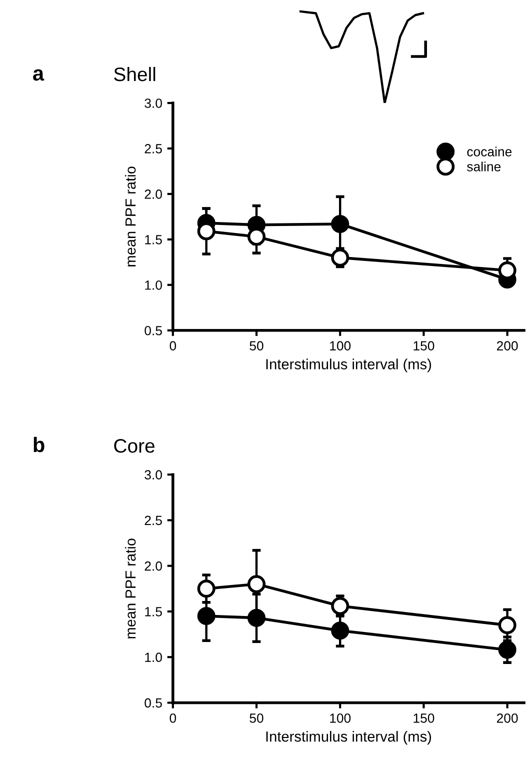  I want to click on legend-label: saline, so click(484, 167).